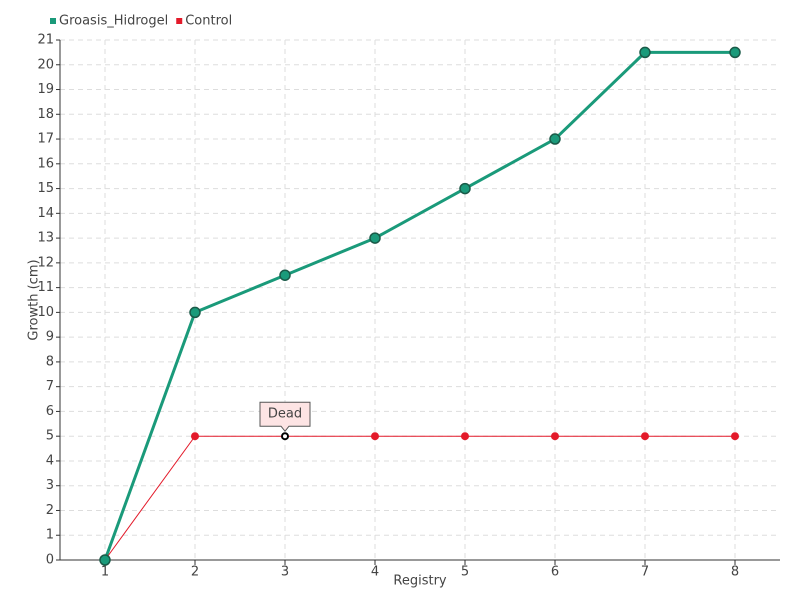  I want to click on y-tick-label: 18, so click(45, 114).